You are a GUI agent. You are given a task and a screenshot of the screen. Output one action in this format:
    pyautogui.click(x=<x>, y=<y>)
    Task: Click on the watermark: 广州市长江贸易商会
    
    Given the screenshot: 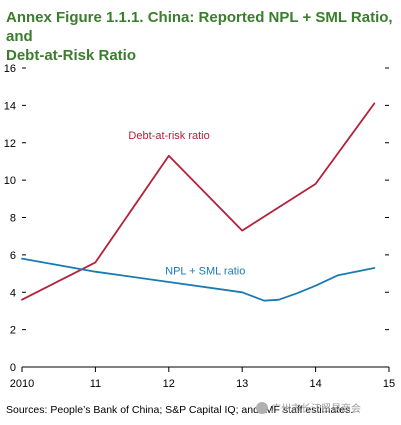 What is the action you would take?
    pyautogui.click(x=308, y=407)
    